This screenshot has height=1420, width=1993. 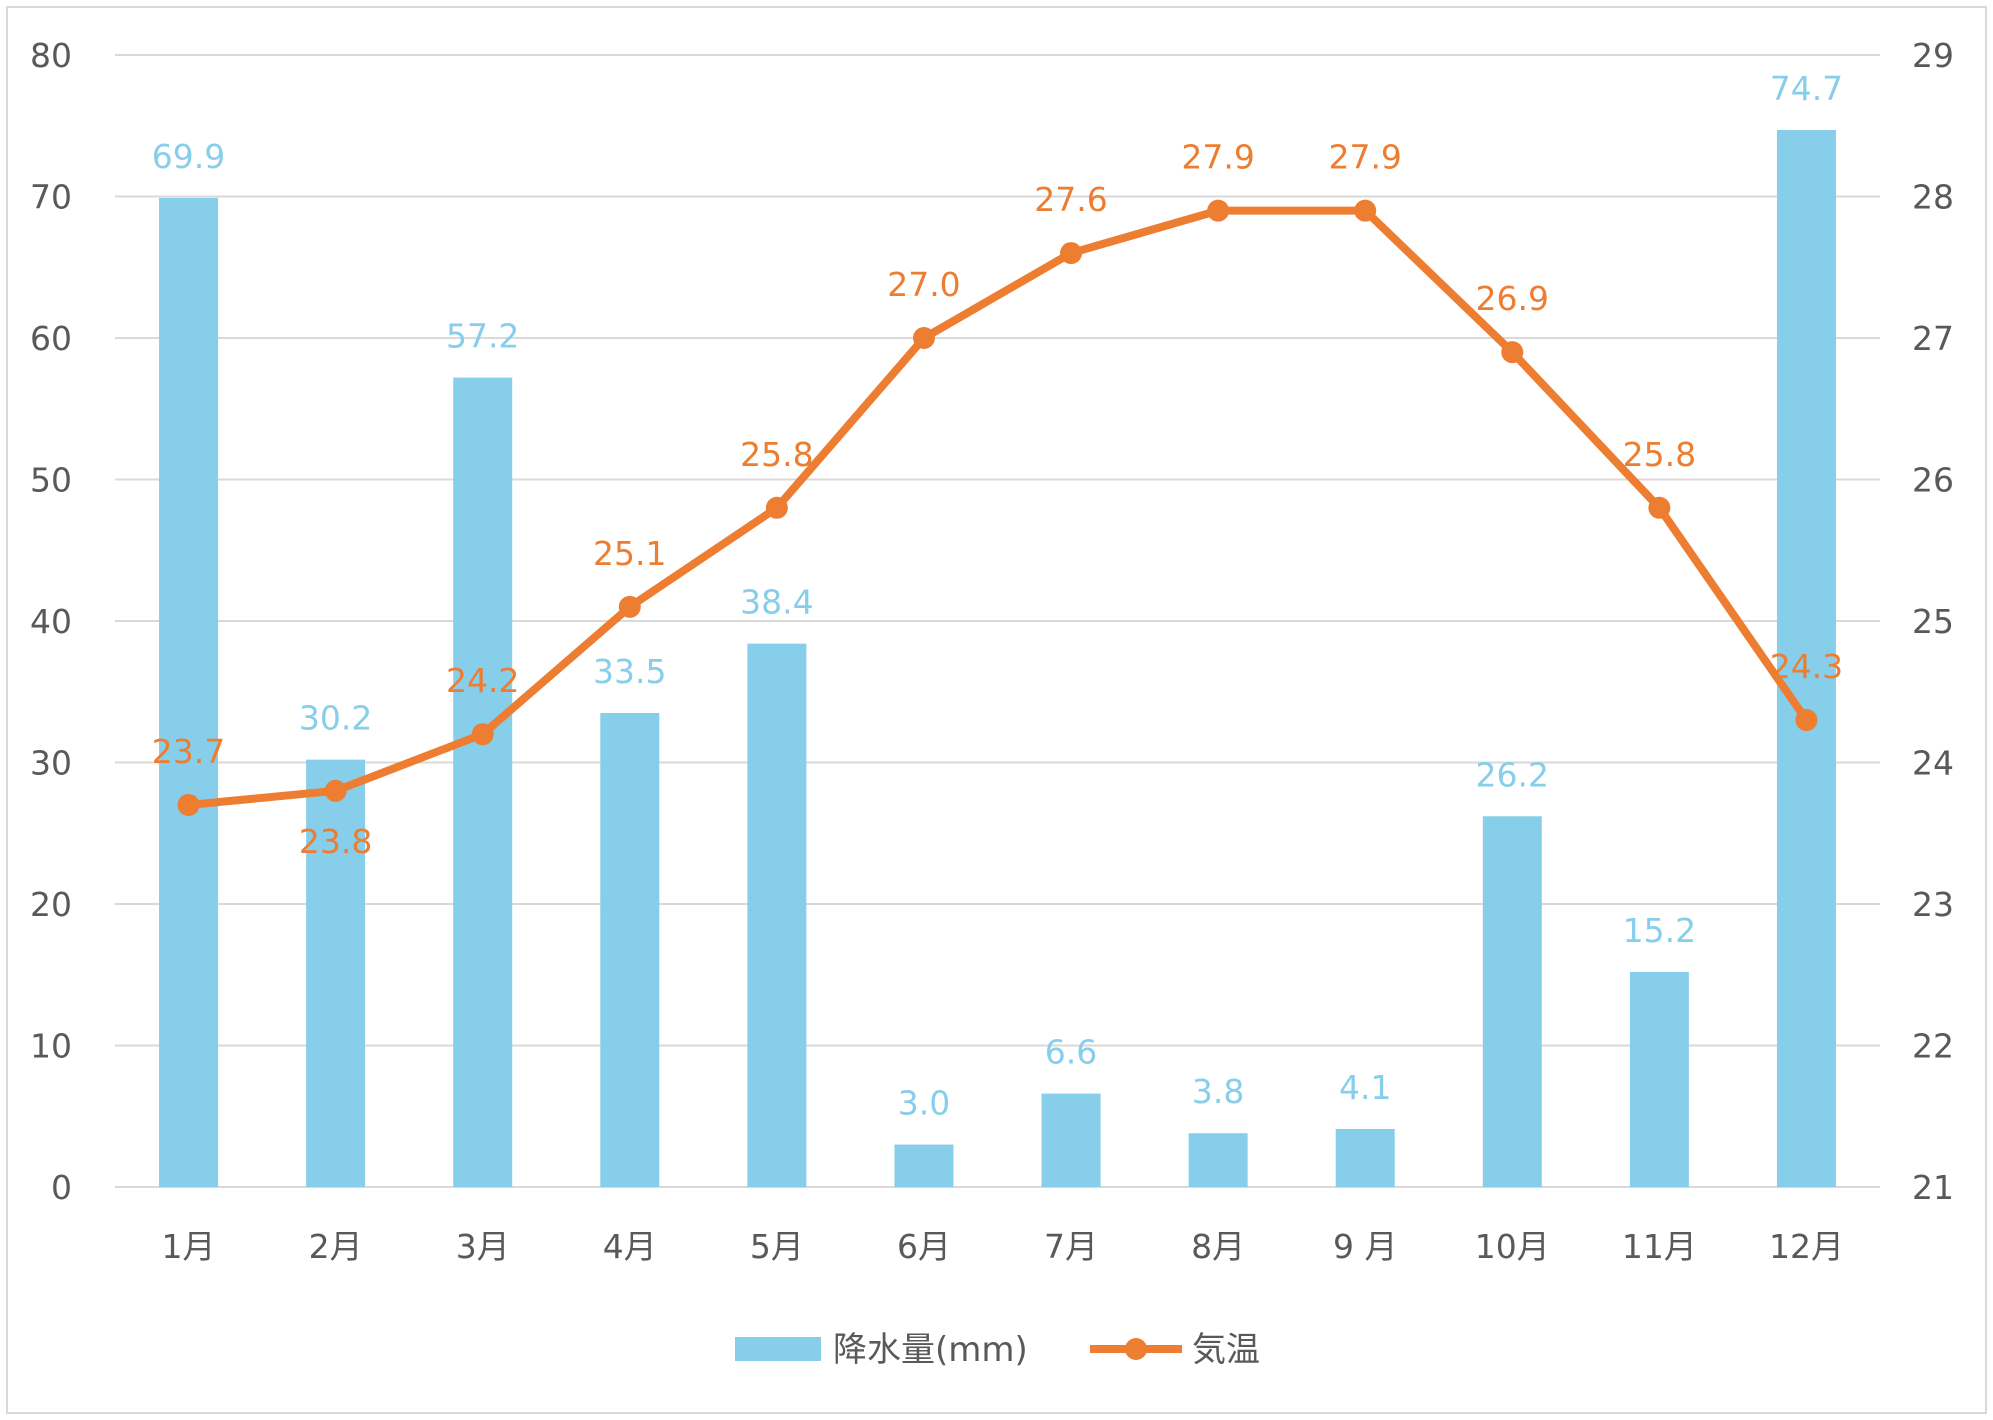 I want to click on y-left-tick-label: 40, so click(x=51, y=621).